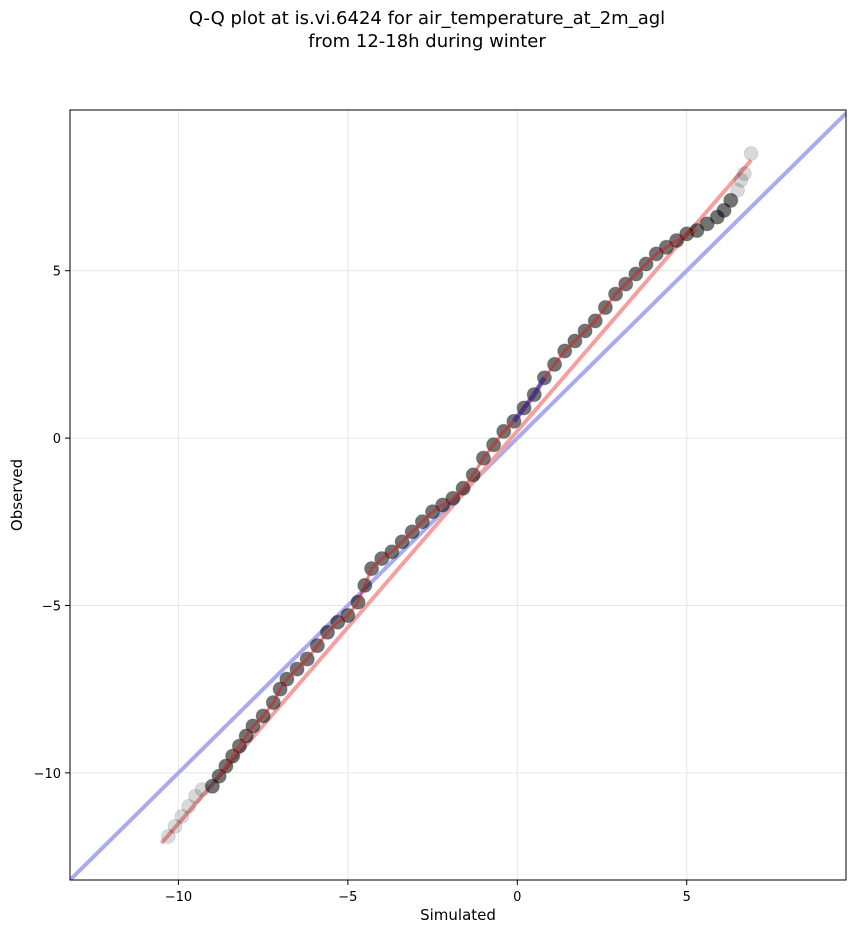 The image size is (854, 934). Describe the element at coordinates (57, 439) in the screenshot. I see `y-tick-label: 0` at that location.